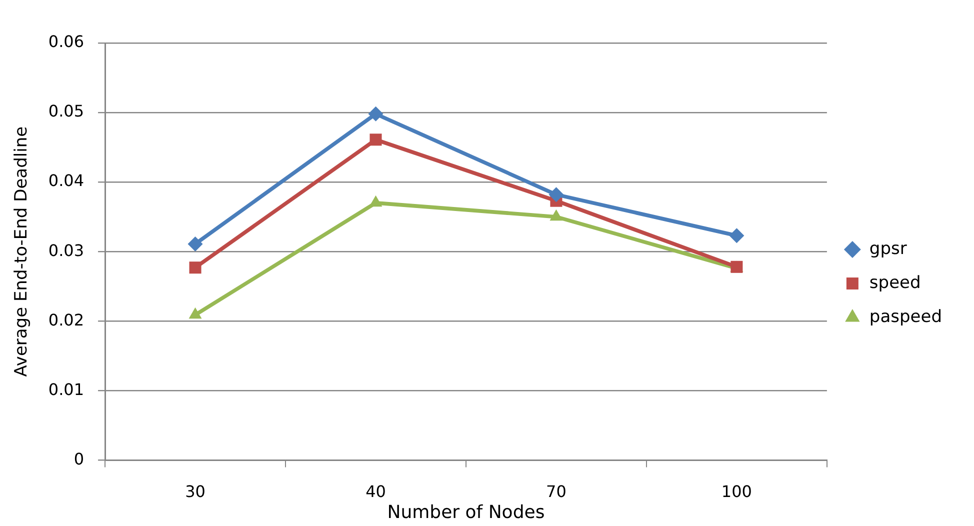 The width and height of the screenshot is (974, 526). What do you see at coordinates (905, 316) in the screenshot?
I see `legend-label: paspeed` at bounding box center [905, 316].